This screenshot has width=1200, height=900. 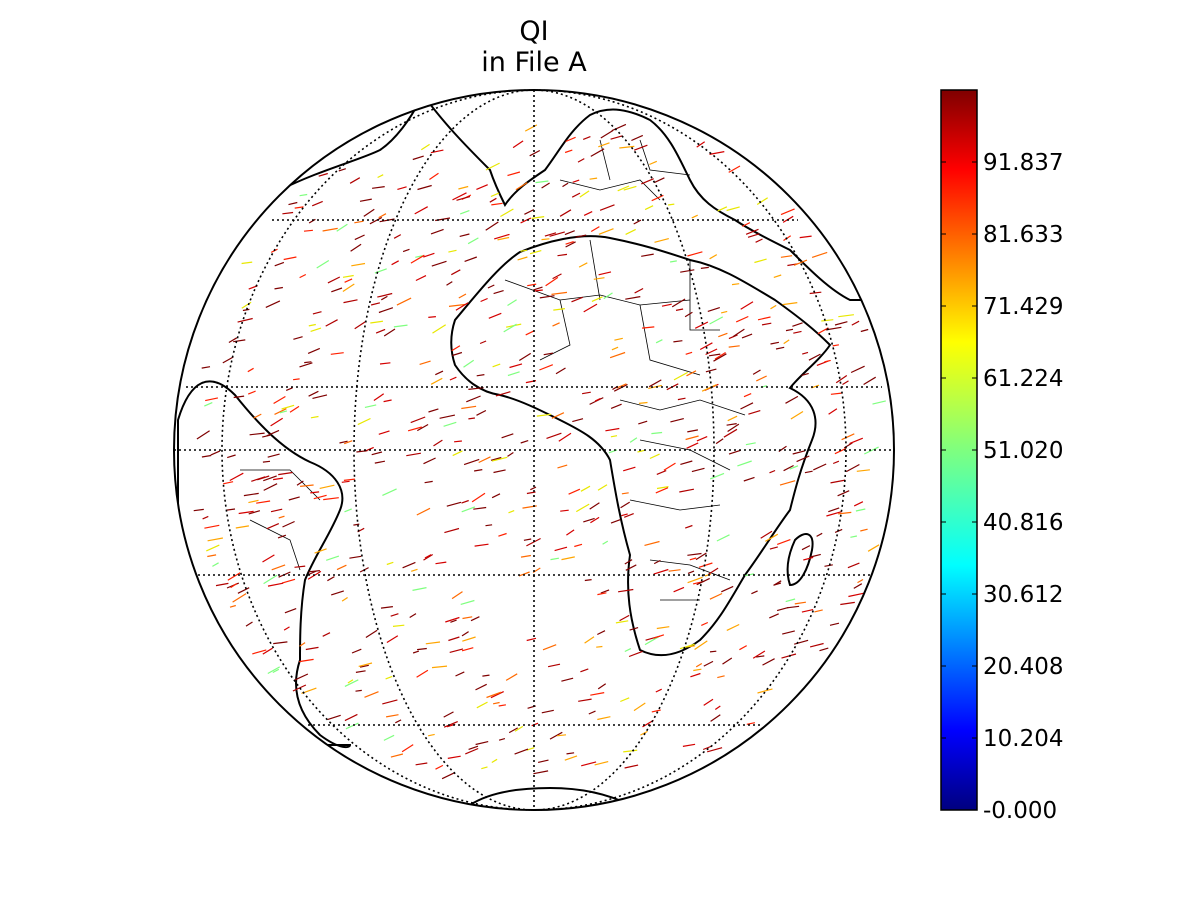 I want to click on colorbar-tick-label: 40.816, so click(x=1023, y=523).